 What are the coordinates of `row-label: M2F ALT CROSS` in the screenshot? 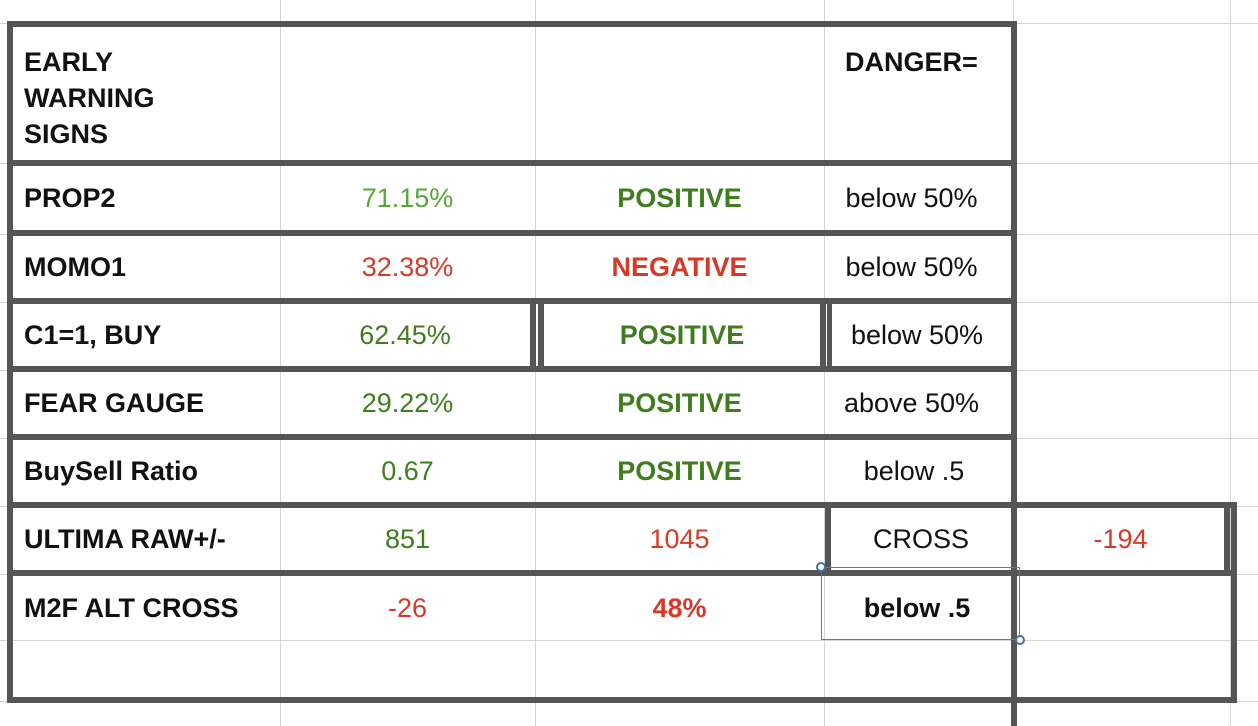 It's located at (131, 607).